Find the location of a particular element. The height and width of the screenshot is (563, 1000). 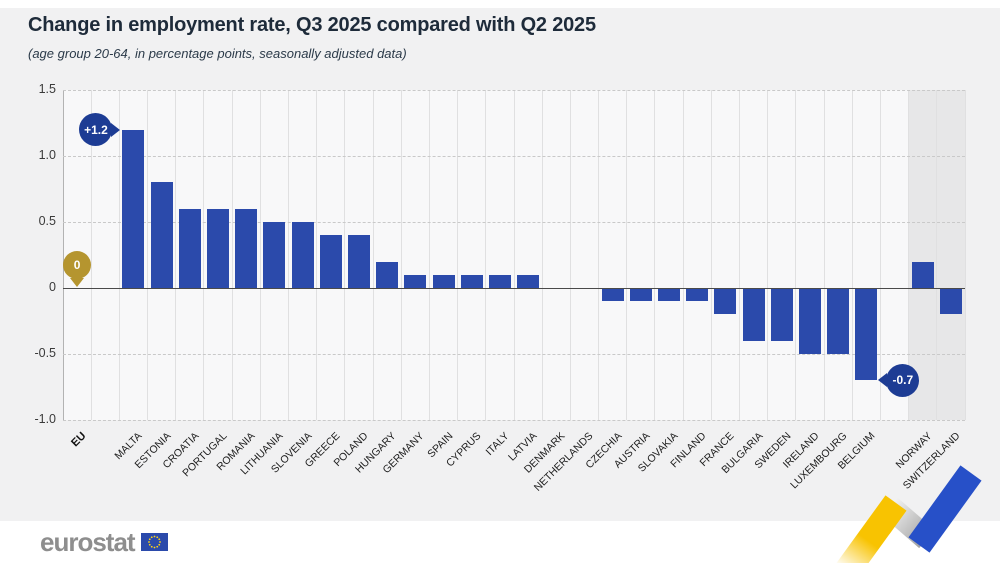

bar-ireland is located at coordinates (809, 321).